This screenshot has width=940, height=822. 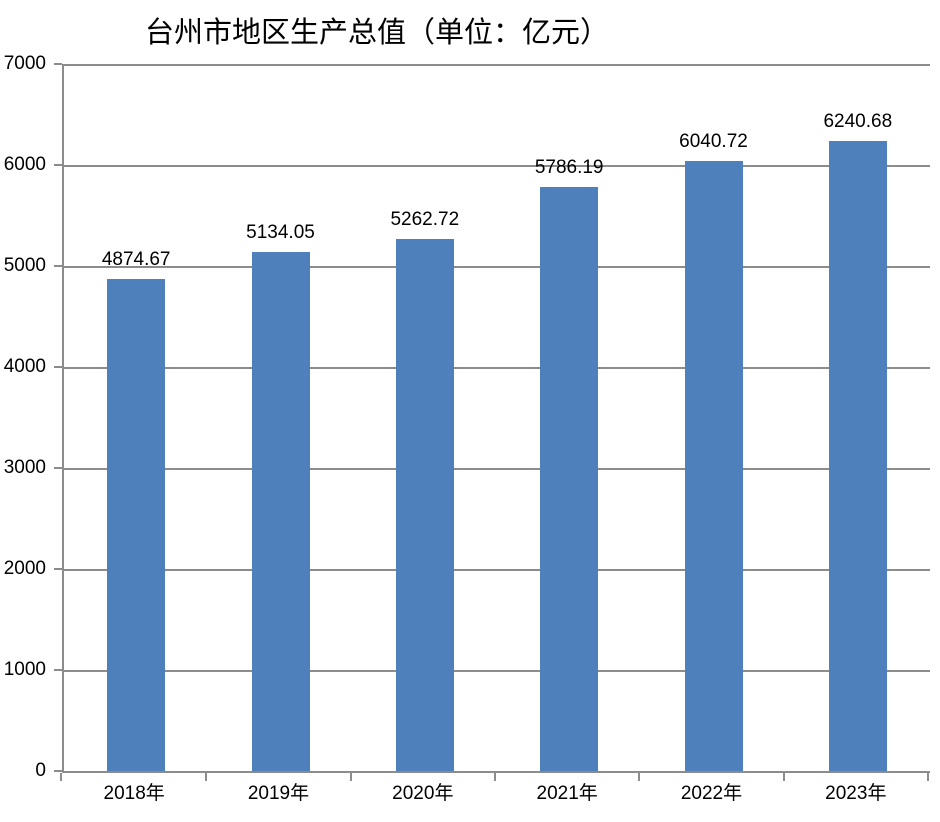 I want to click on y-tick-label: 7000, so click(x=24, y=63).